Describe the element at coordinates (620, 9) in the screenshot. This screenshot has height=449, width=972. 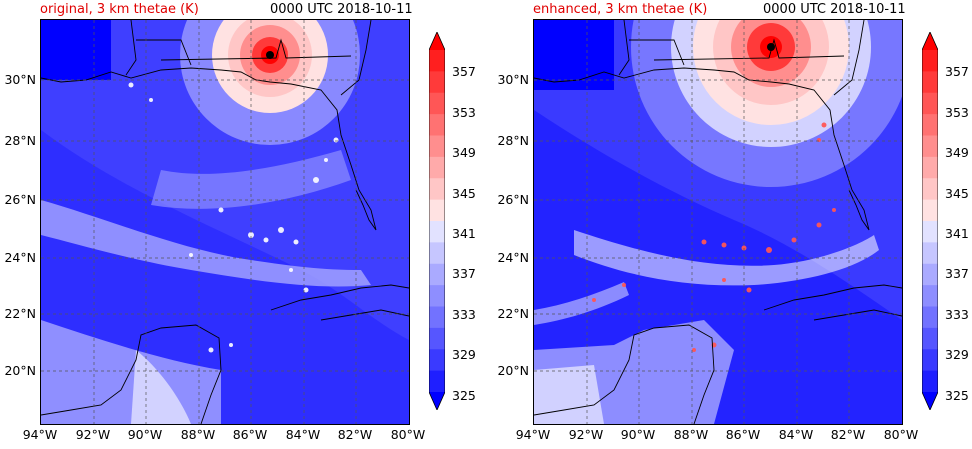
I see `panel-title: enhanced, 3 km thetae (K)` at that location.